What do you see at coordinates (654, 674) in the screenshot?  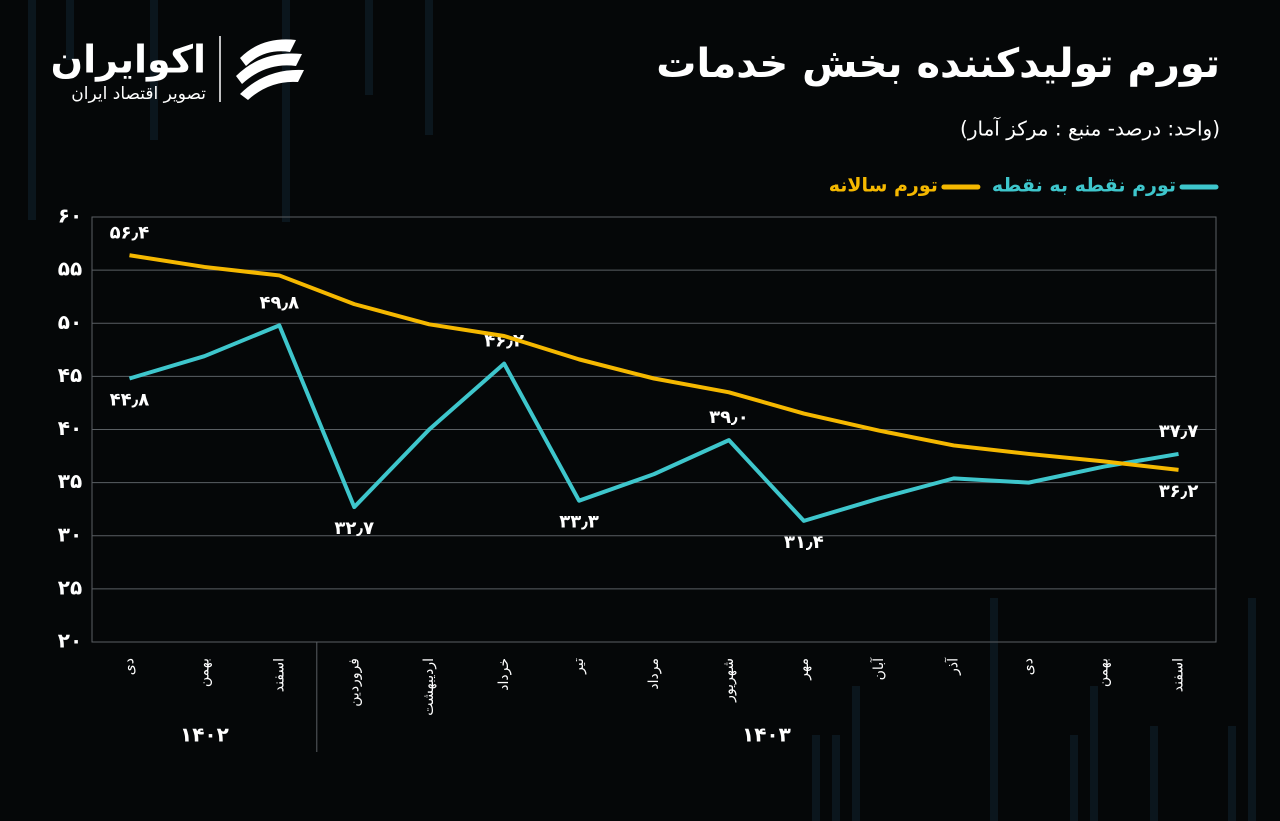 I see `x-tick-label: مرداد` at bounding box center [654, 674].